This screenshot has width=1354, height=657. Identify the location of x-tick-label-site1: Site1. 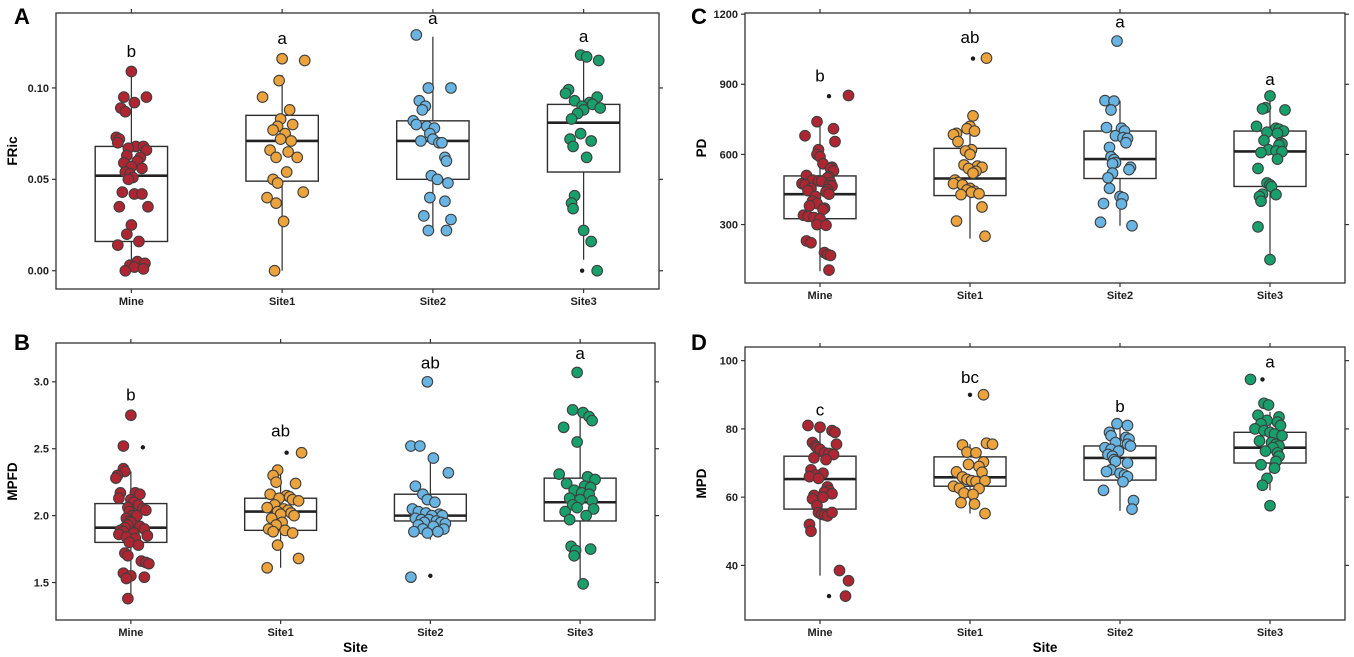
(282, 302).